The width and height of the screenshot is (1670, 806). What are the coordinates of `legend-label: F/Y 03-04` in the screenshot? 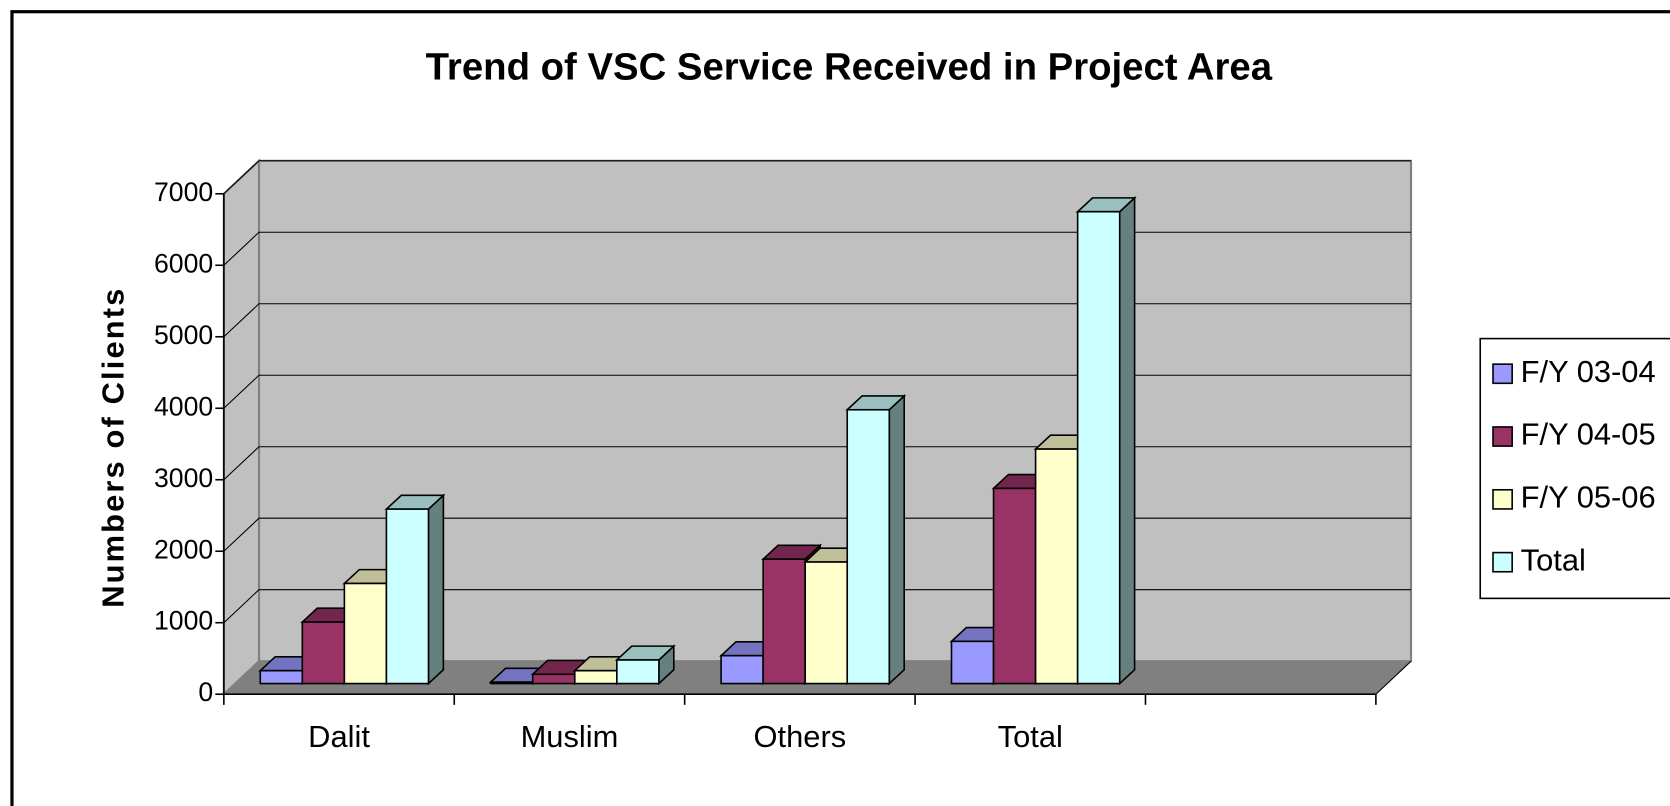 It's located at (1588, 371).